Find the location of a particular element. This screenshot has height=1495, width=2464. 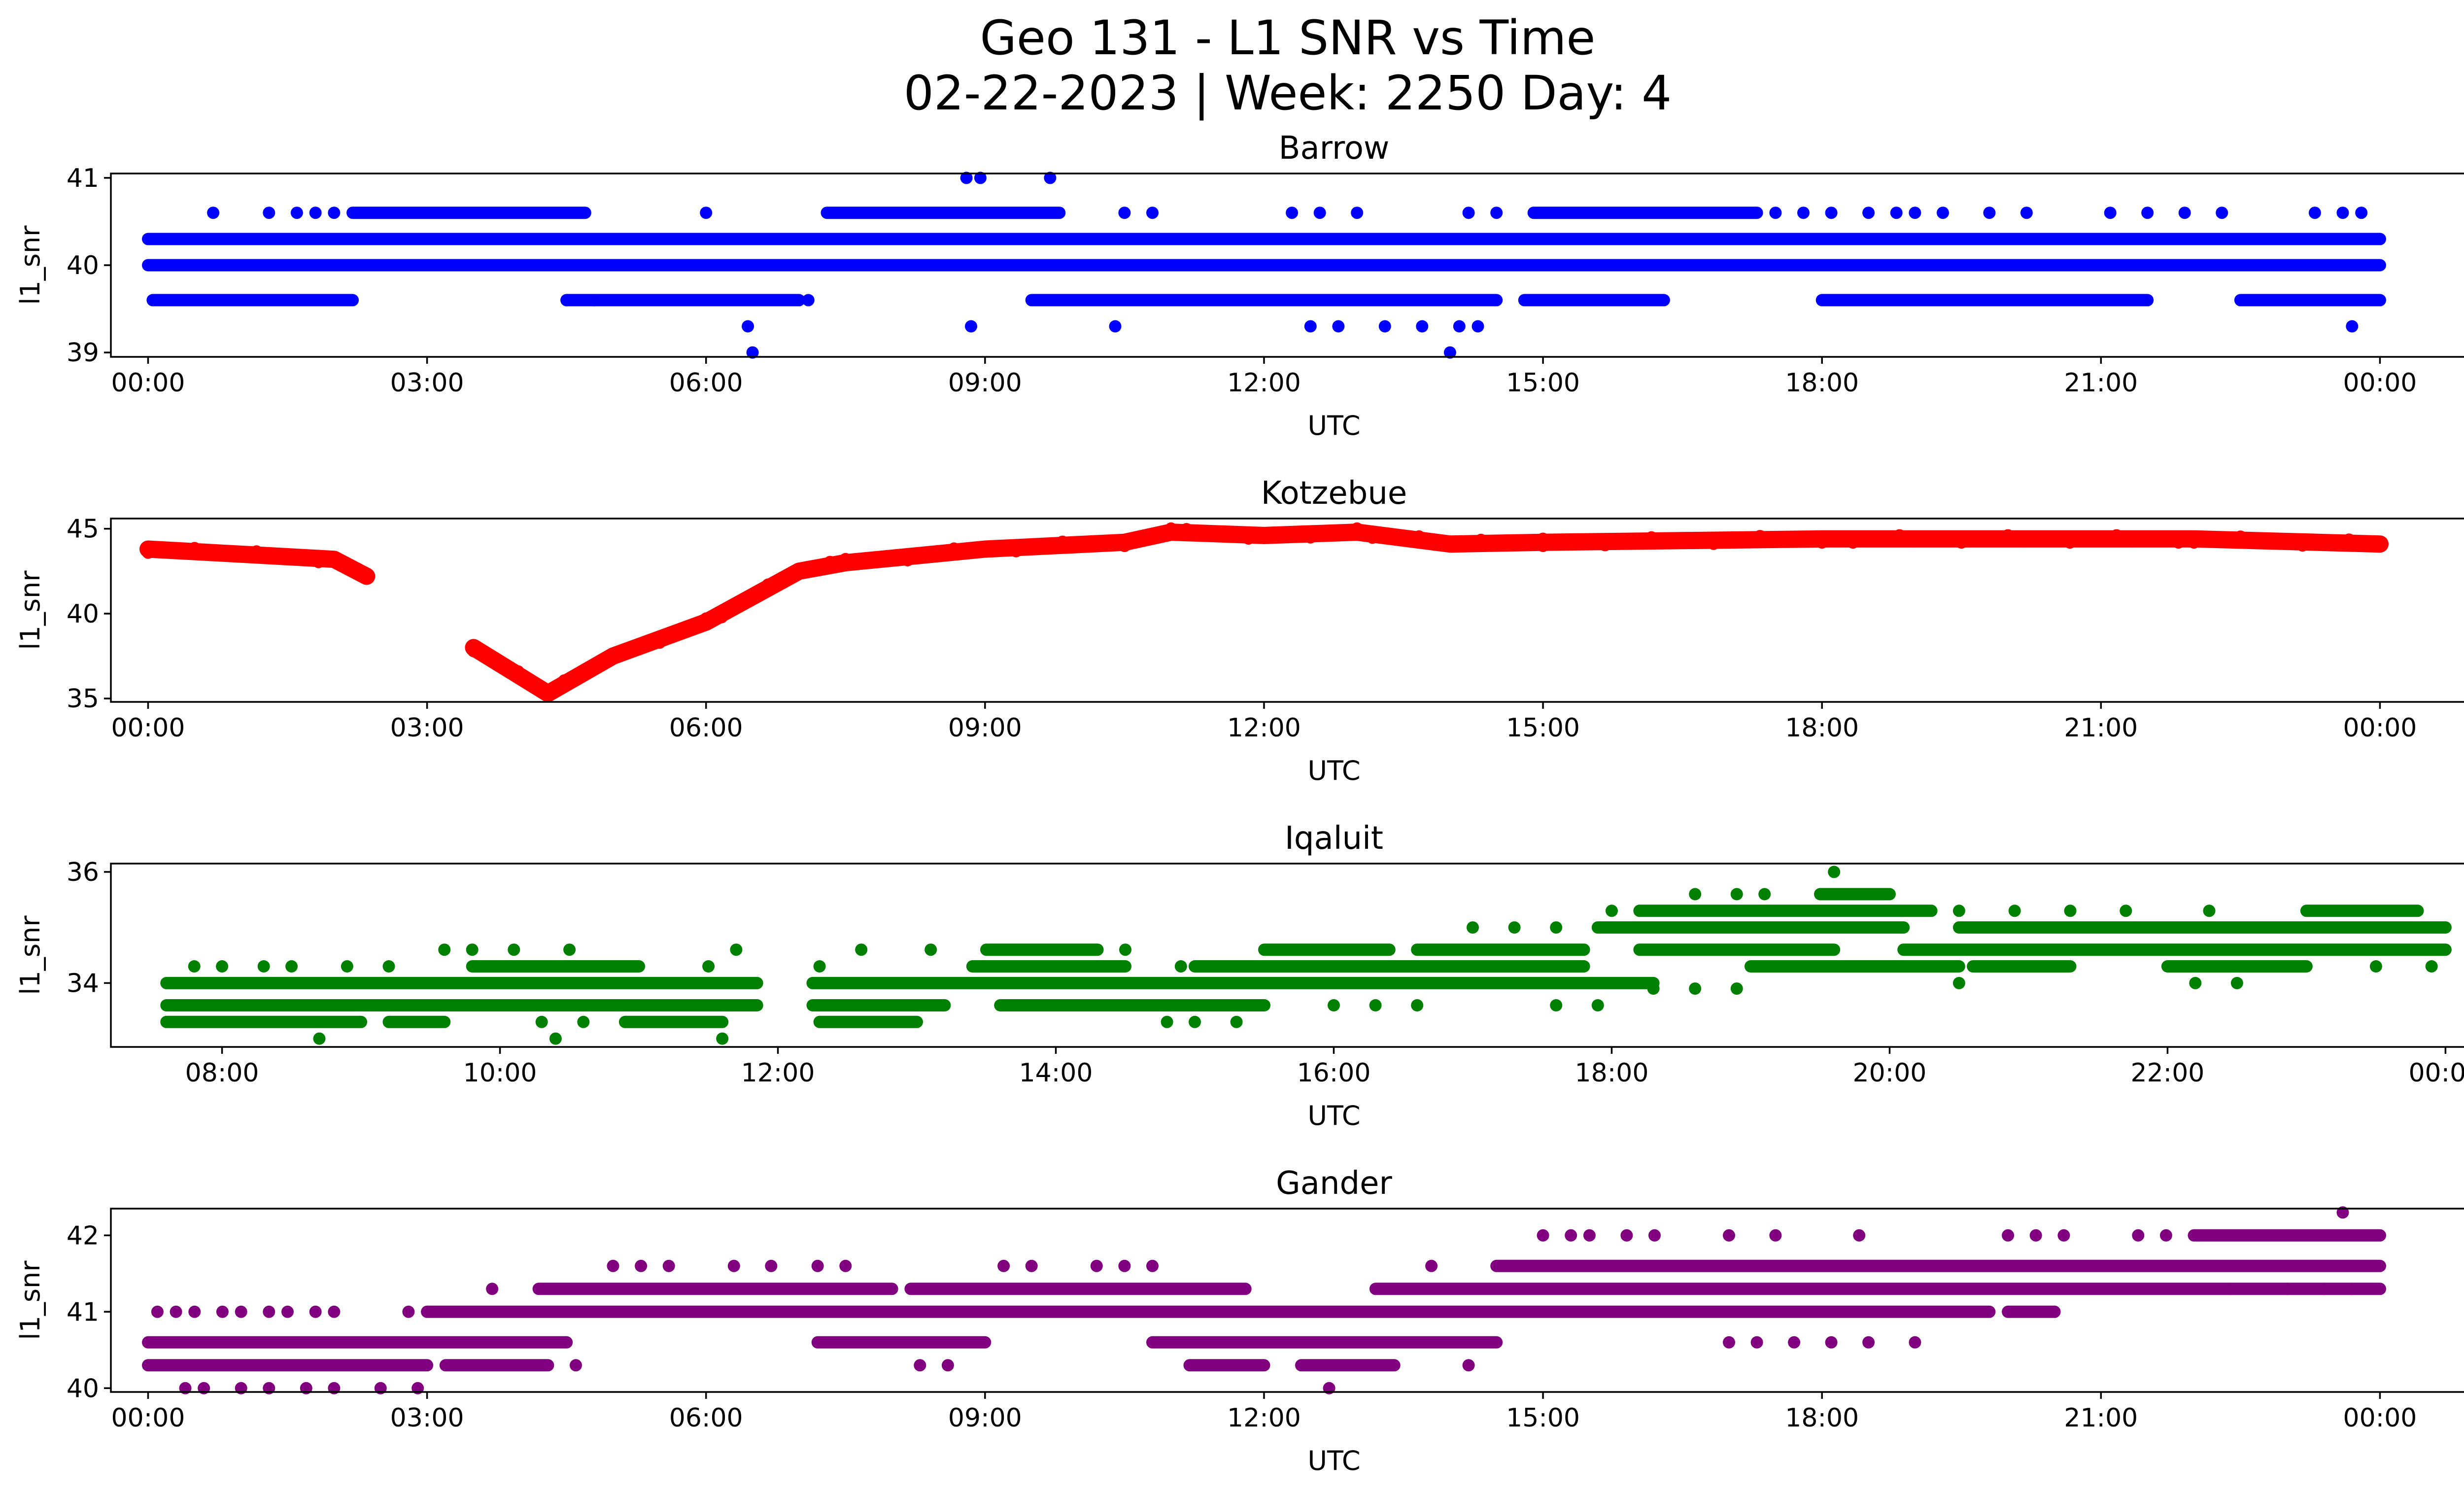

gander-x-tick-label: 06:00 is located at coordinates (706, 1418).